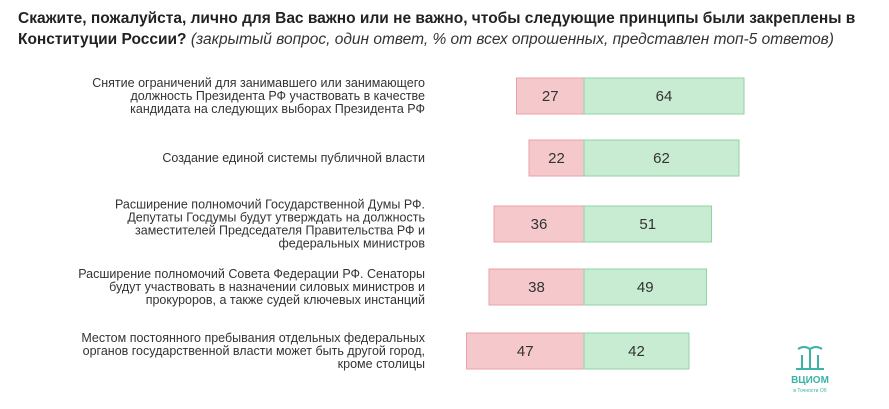  What do you see at coordinates (810, 380) in the screenshot?
I see `logo-name: ВЦИОМ` at bounding box center [810, 380].